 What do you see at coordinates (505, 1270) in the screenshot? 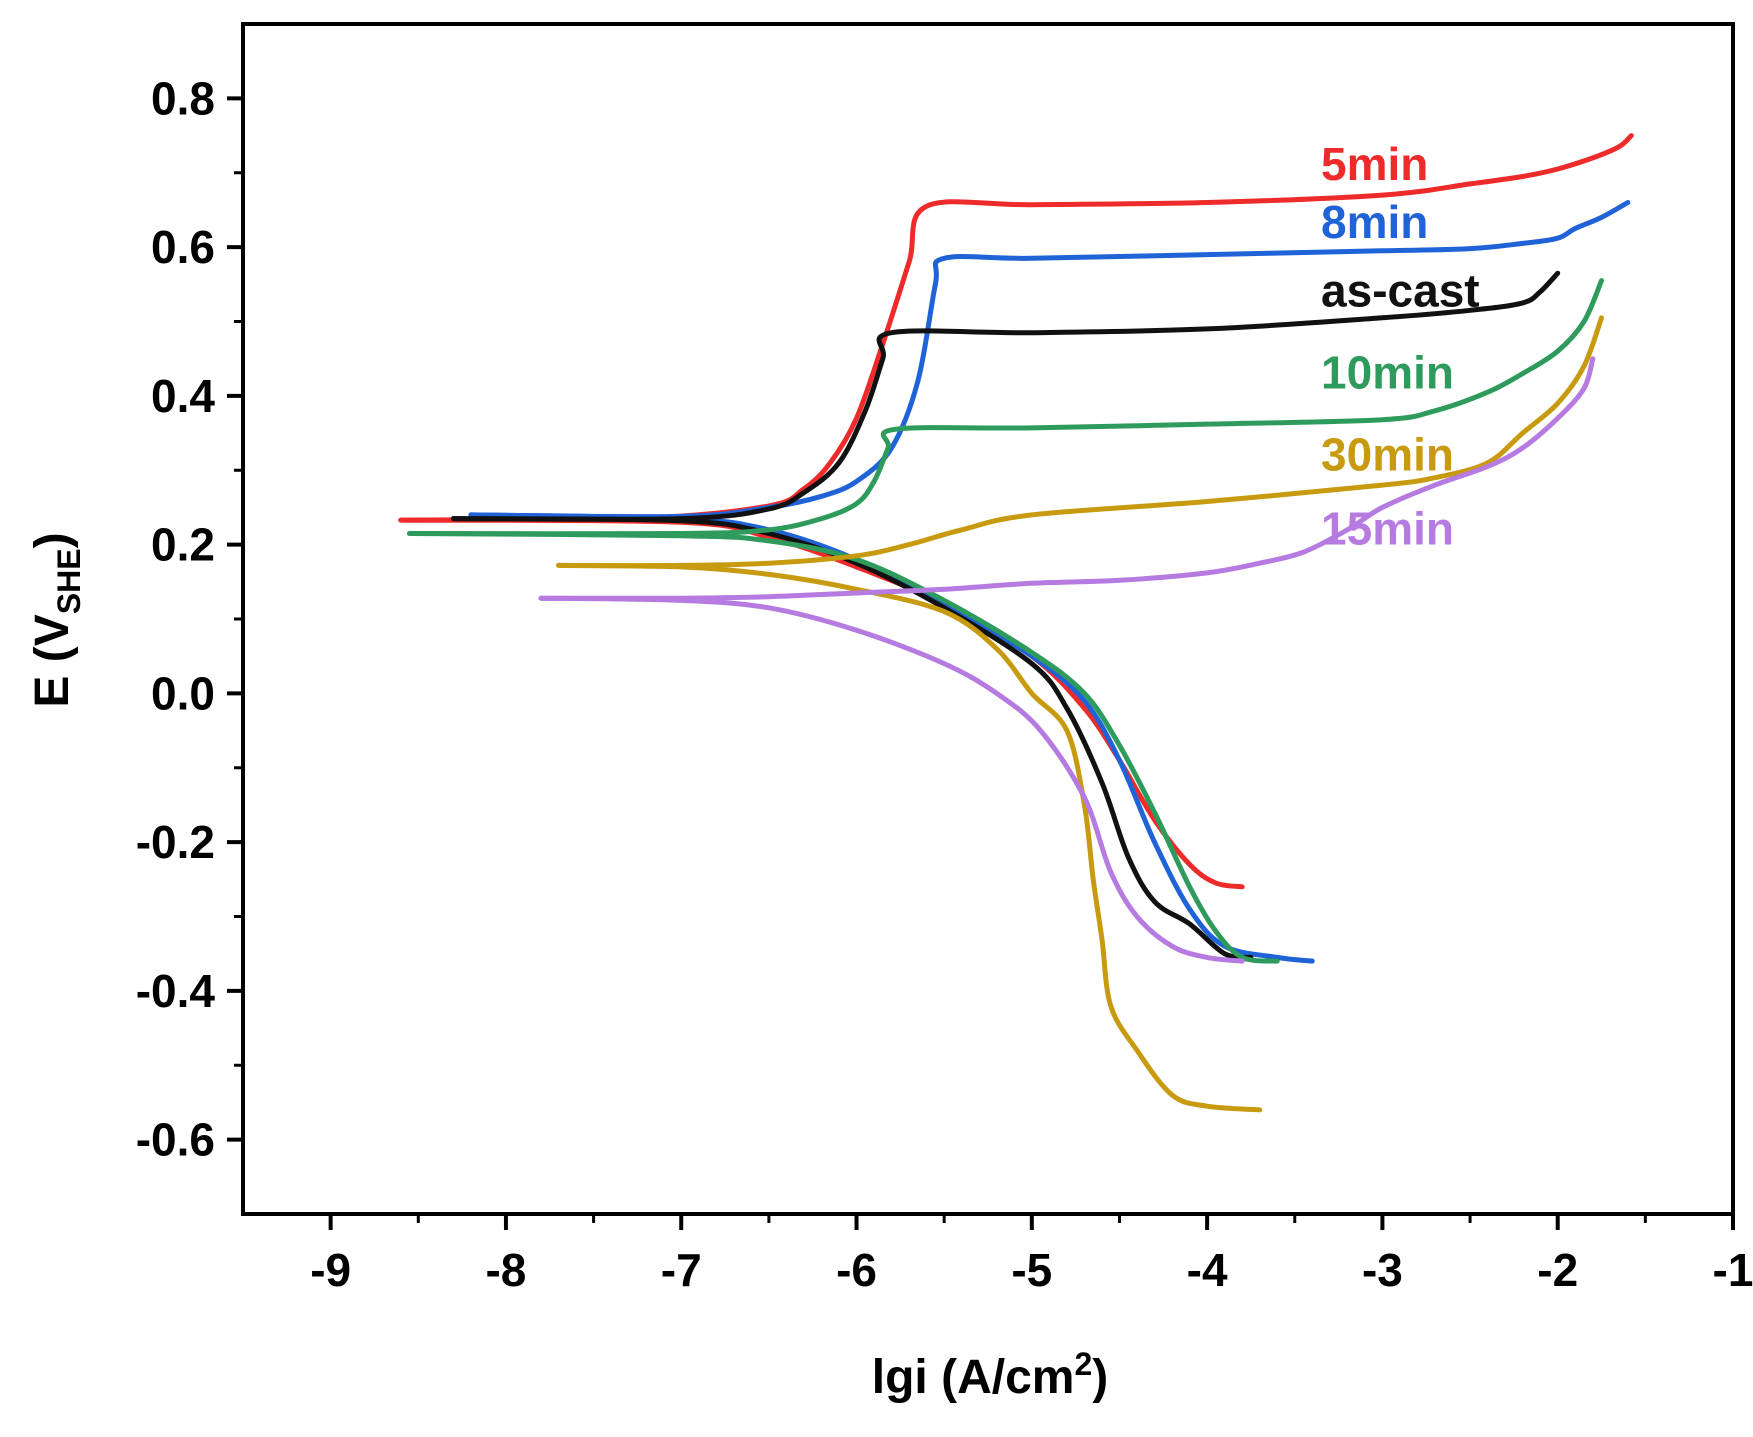
I see `x-tick-label: -8` at bounding box center [505, 1270].